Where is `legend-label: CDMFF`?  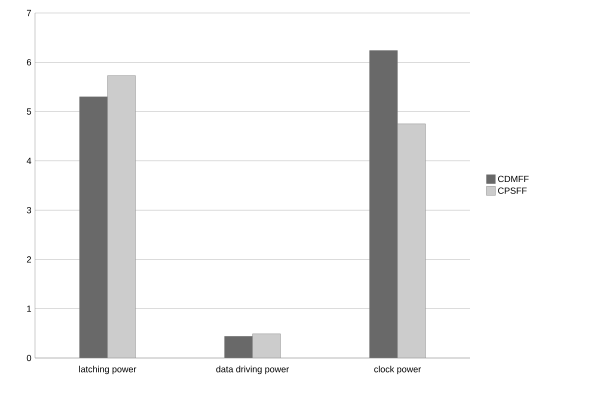
legend-label: CDMFF is located at coordinates (513, 179).